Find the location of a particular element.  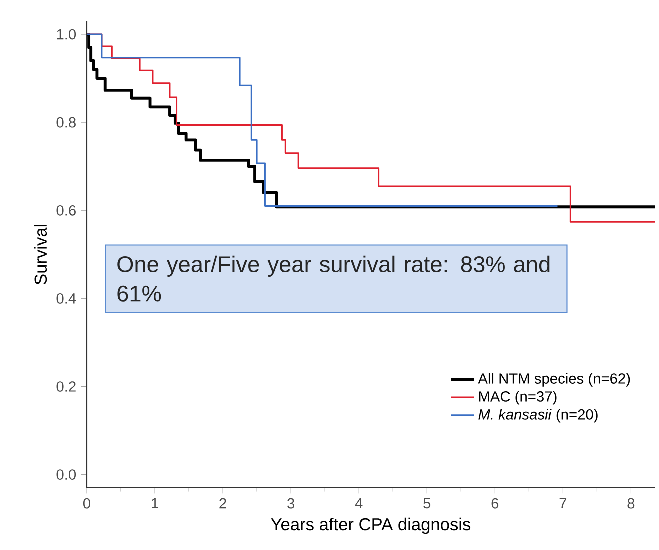

x-tick-label: 0 is located at coordinates (86, 503).